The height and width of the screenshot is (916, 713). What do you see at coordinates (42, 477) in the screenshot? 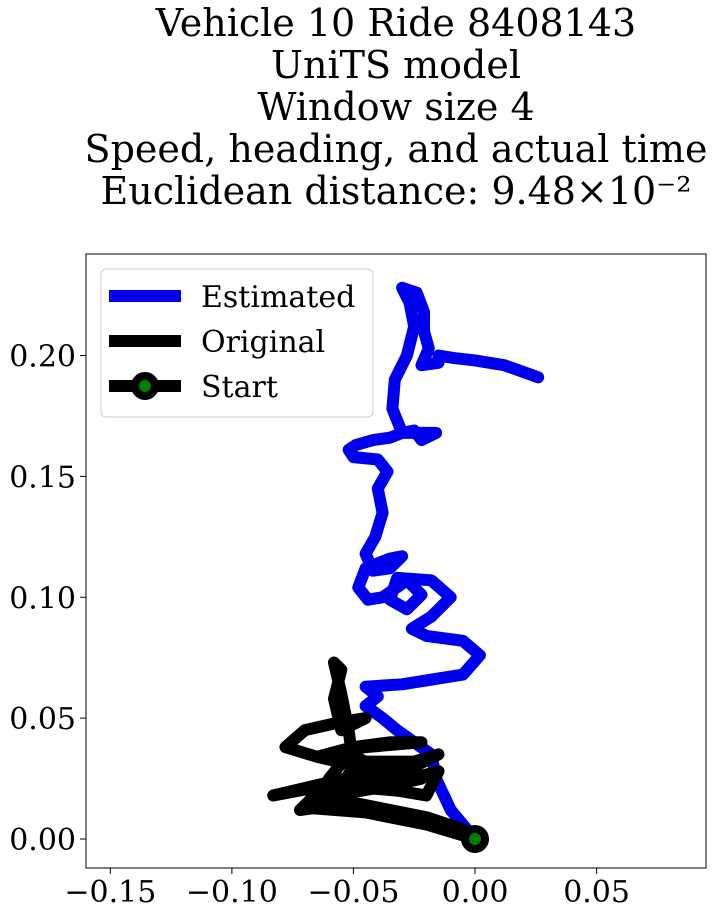
I see `y-tick-label: 0.15` at bounding box center [42, 477].